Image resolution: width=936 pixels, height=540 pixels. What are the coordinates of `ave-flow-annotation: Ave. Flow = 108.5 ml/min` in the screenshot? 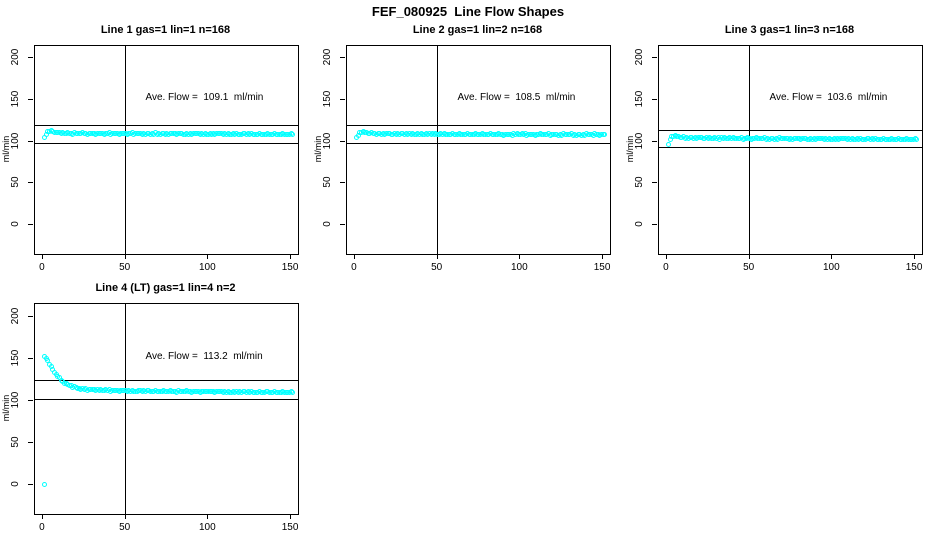 It's located at (516, 98).